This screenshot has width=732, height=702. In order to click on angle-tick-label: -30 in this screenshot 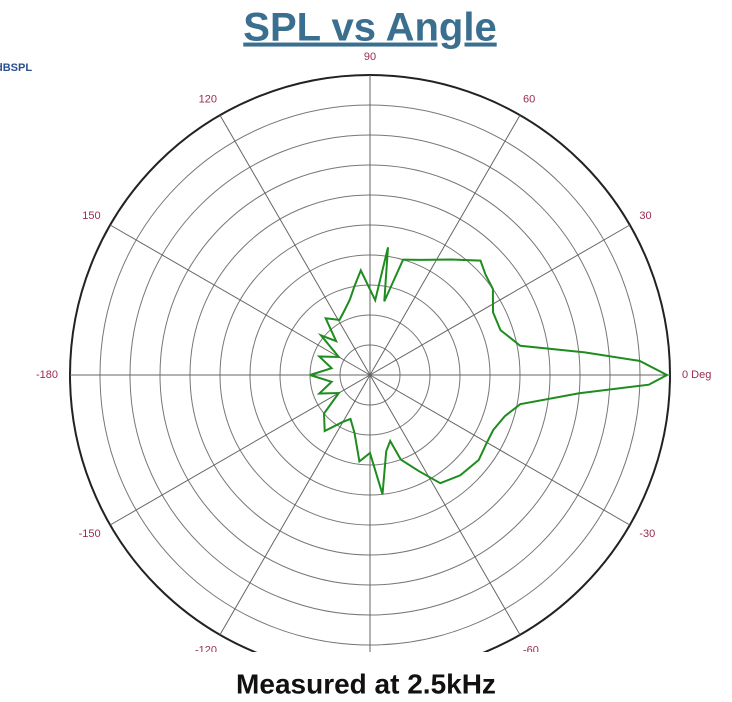, I will do `click(647, 534)`.